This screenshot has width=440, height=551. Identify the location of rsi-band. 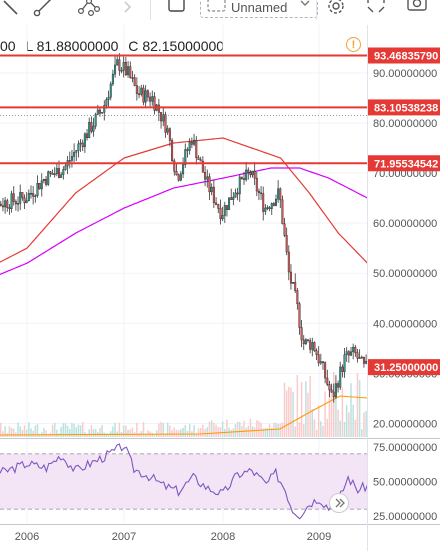
(183, 481).